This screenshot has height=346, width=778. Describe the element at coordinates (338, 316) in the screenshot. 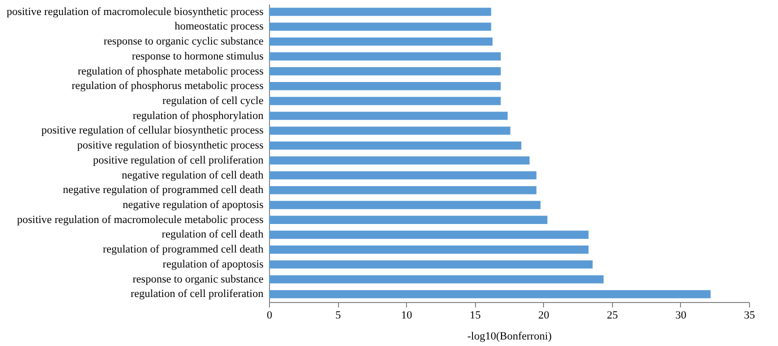

I see `x-tick-label: 5` at that location.